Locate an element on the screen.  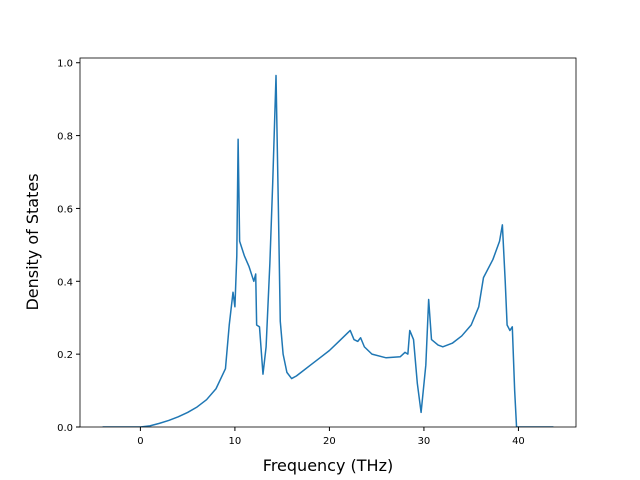
y-tick-label: 0.2 is located at coordinates (65, 355).